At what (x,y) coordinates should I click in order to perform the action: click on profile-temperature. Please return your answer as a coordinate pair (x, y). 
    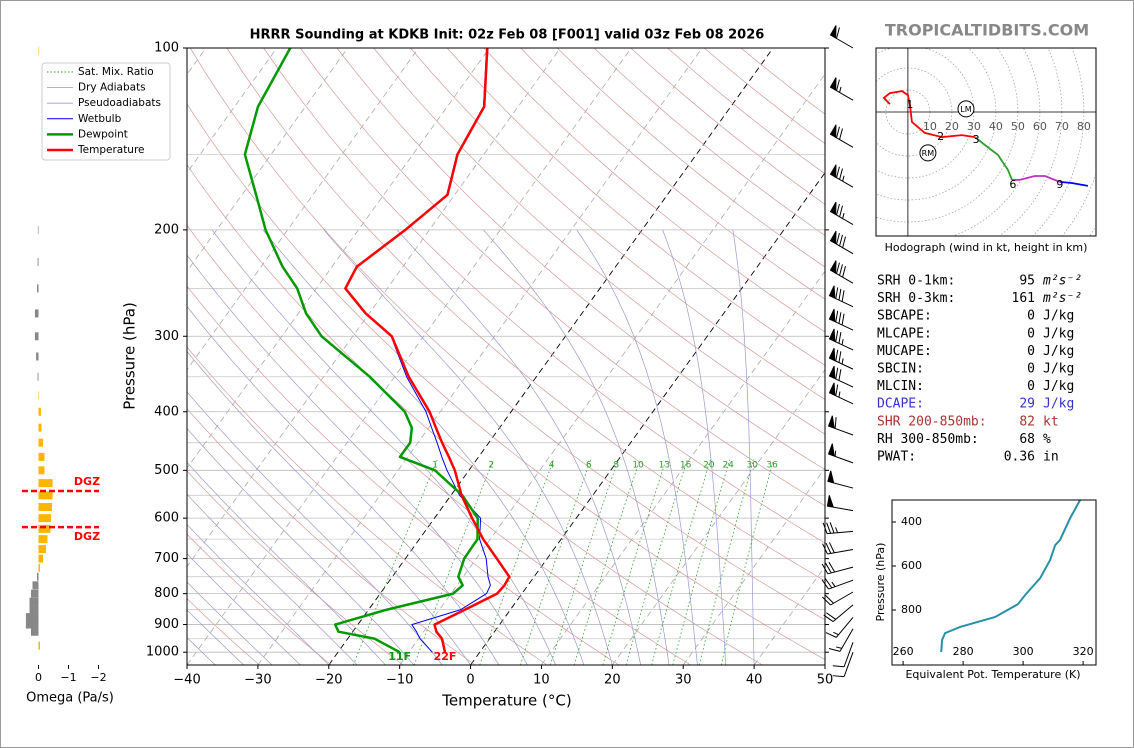
    Looking at the image, I should click on (427, 350).